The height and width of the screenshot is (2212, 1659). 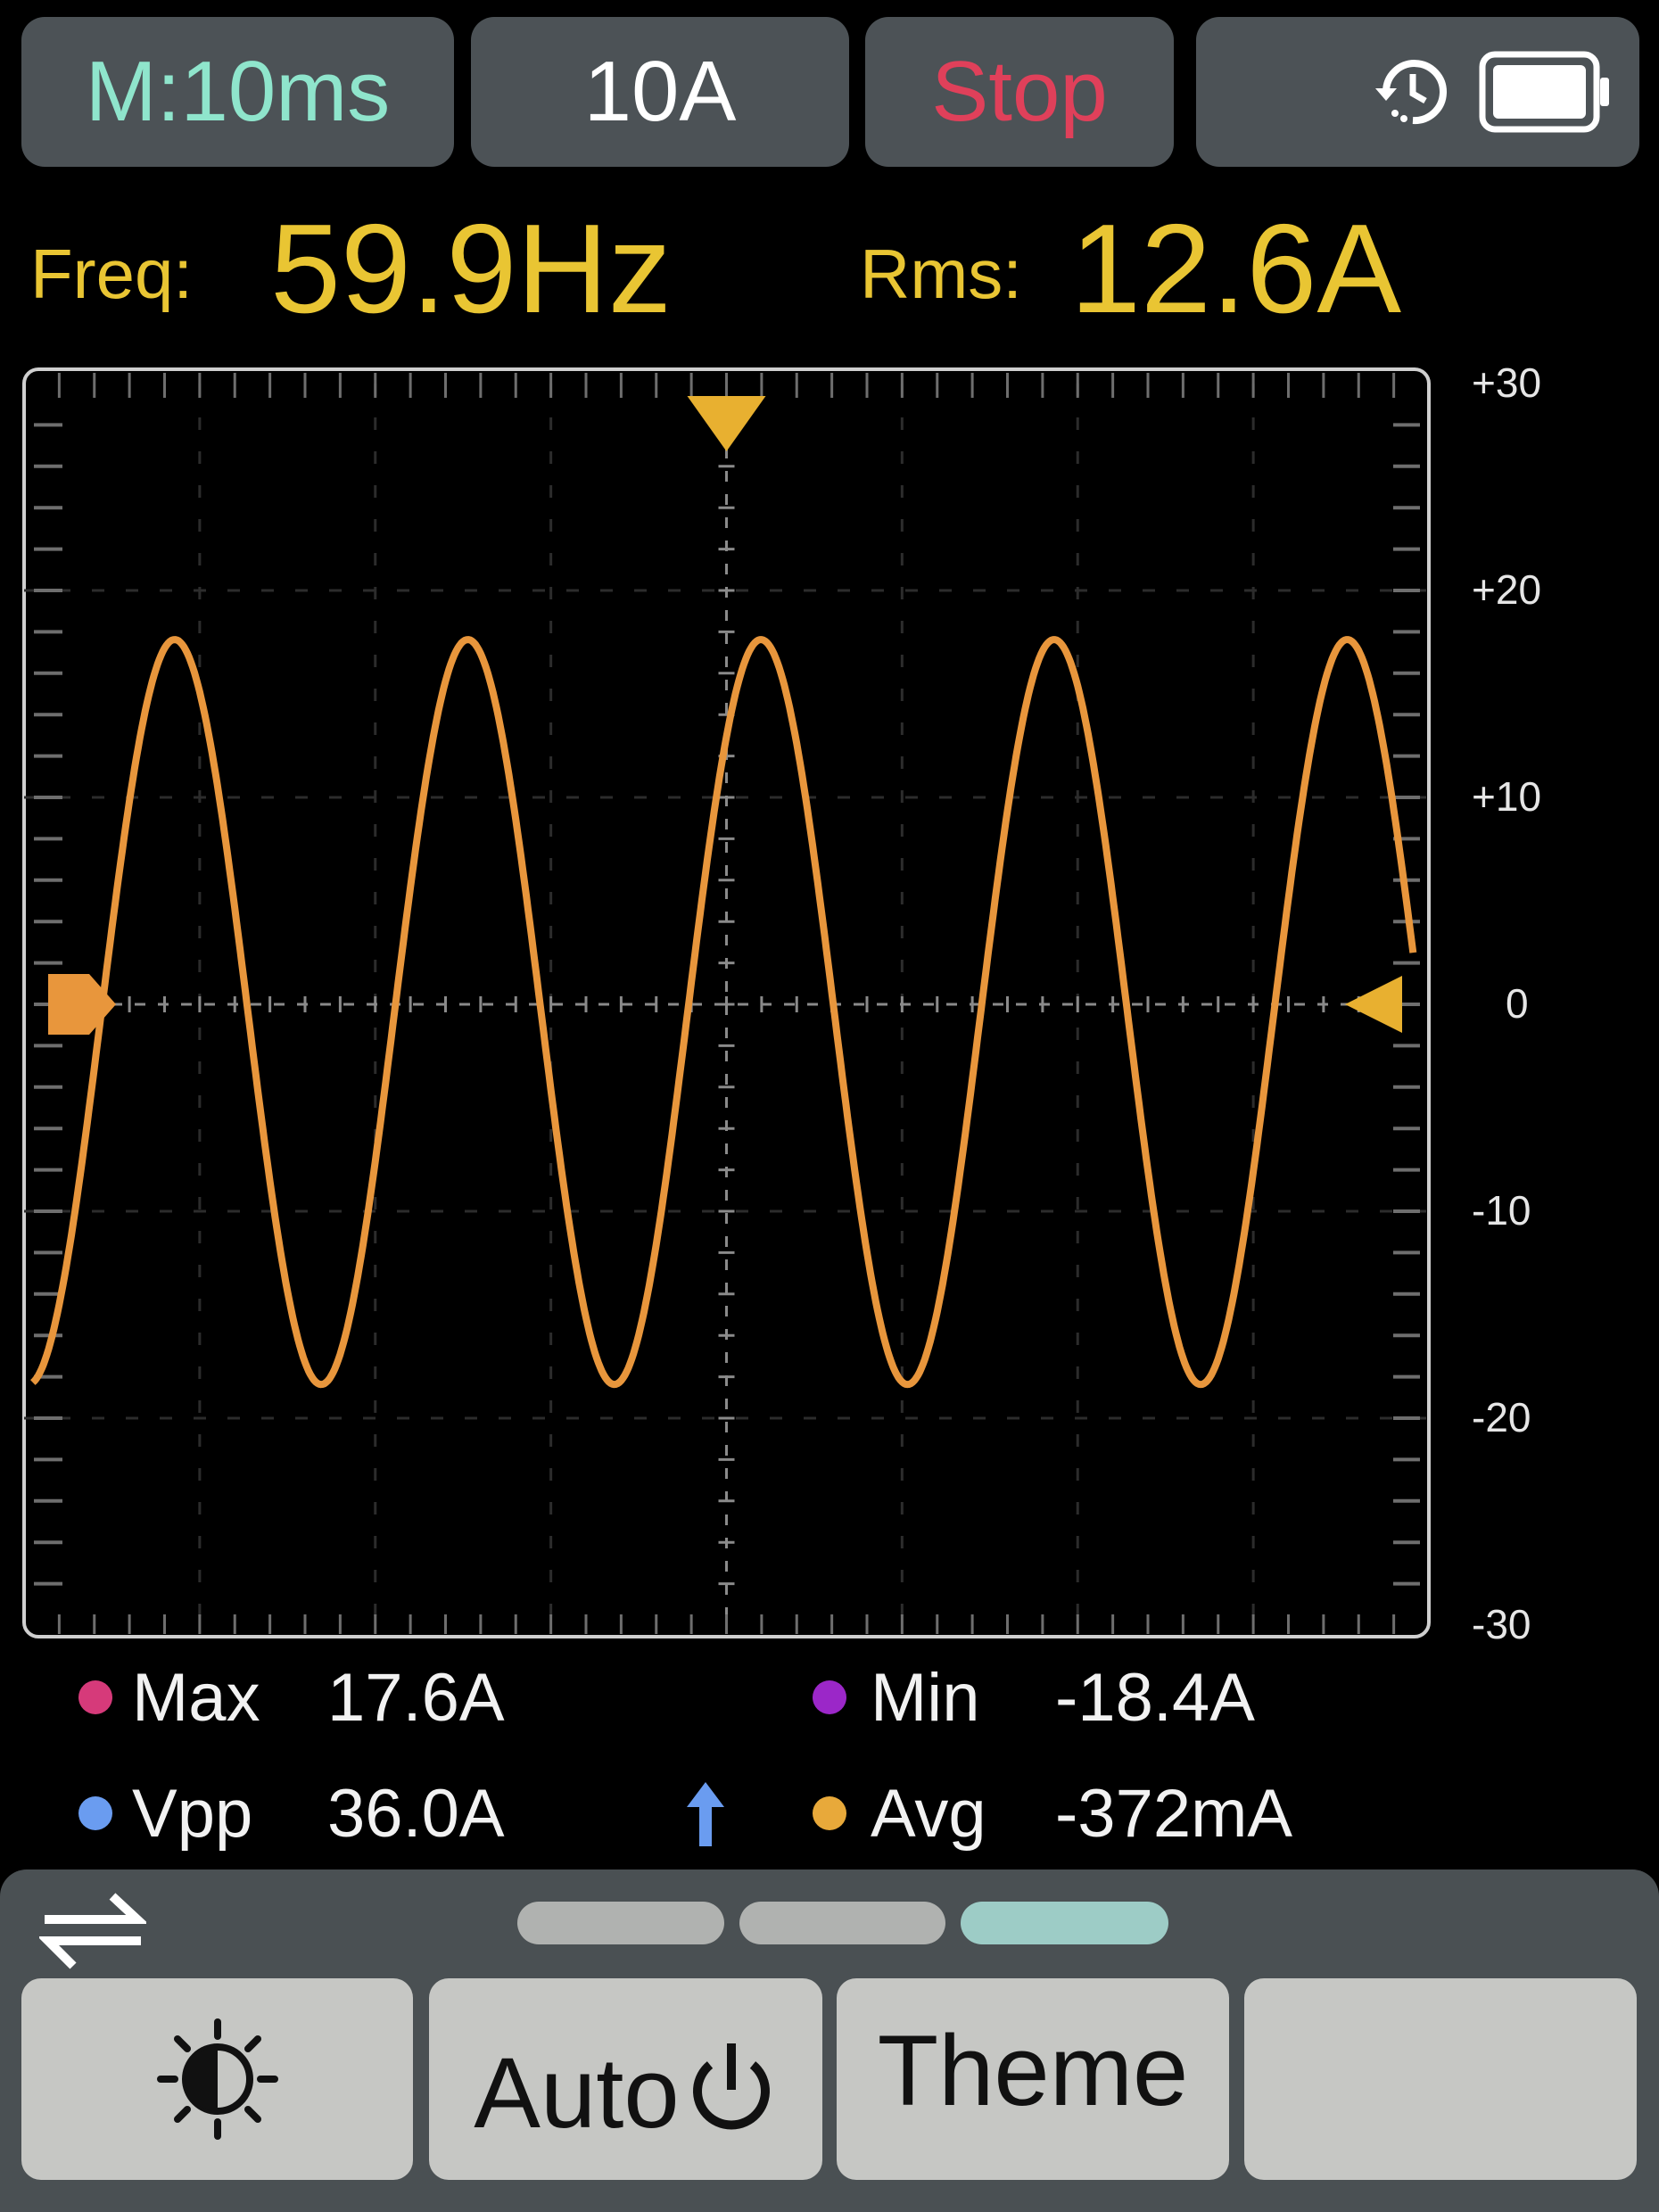 I want to click on run-state-label: Stop, so click(x=1020, y=92).